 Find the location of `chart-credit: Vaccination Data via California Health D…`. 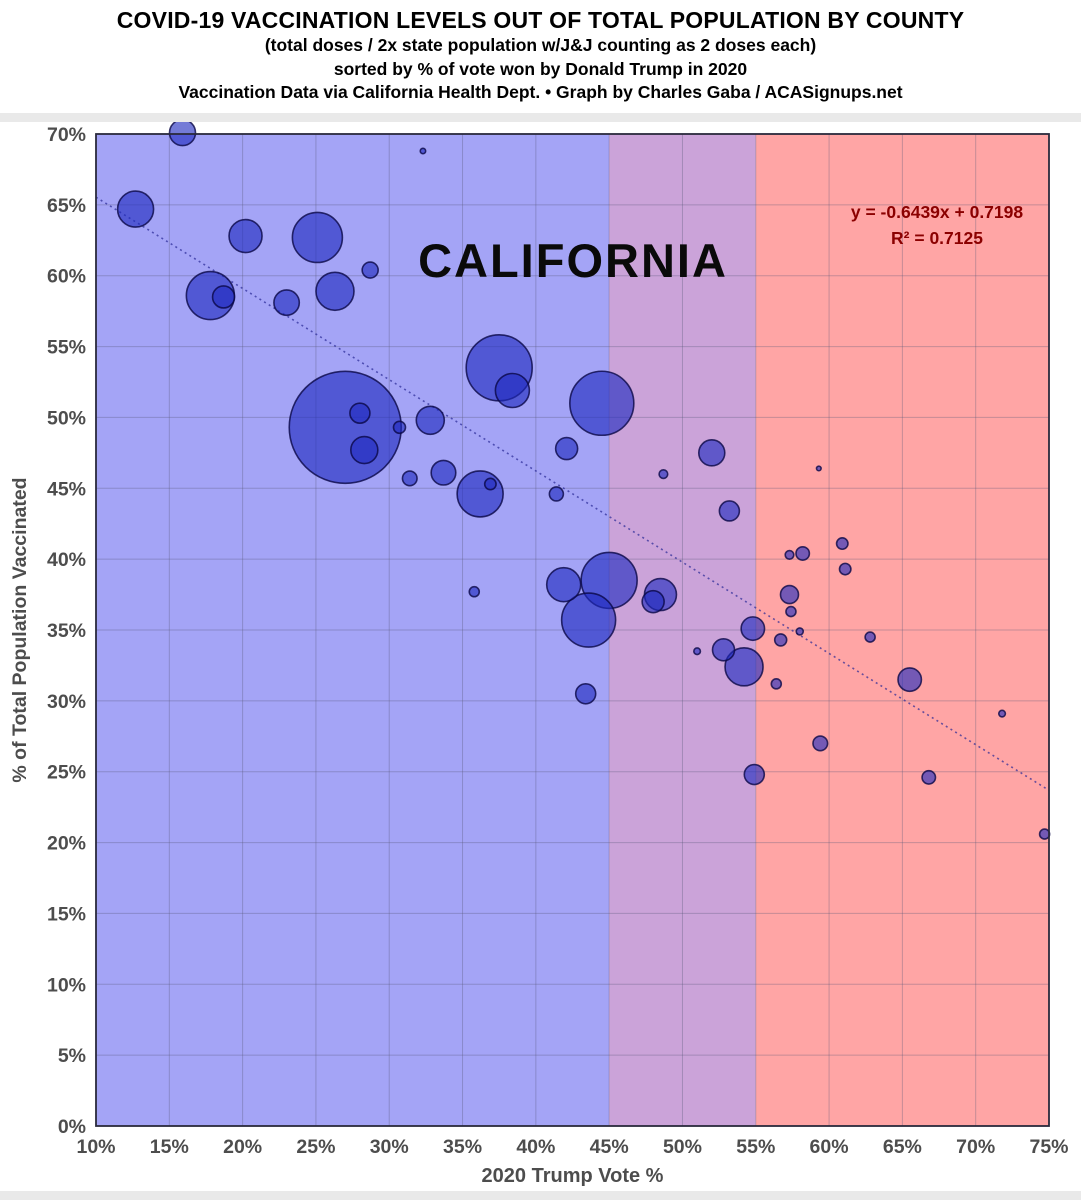

chart-credit: Vaccination Data via California Health D… is located at coordinates (540, 92).